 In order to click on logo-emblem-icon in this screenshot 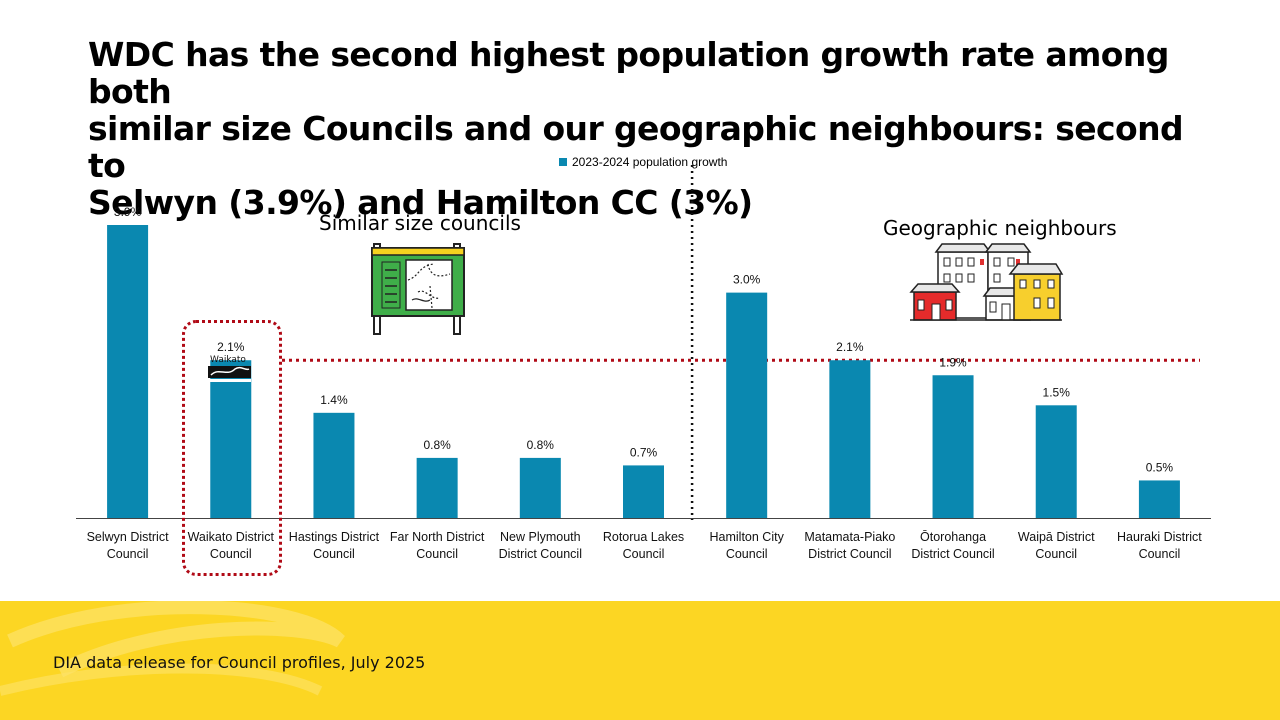, I will do `click(229, 374)`.